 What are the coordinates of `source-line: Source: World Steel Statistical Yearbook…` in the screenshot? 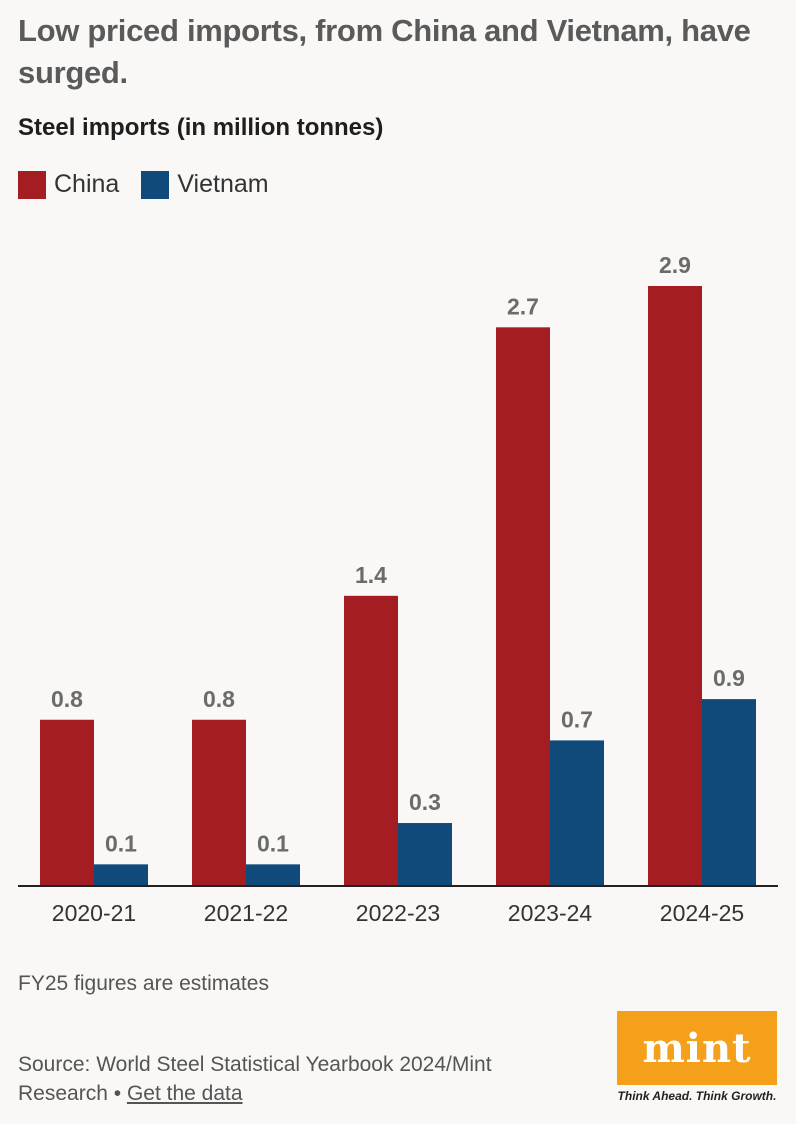 It's located at (298, 1079).